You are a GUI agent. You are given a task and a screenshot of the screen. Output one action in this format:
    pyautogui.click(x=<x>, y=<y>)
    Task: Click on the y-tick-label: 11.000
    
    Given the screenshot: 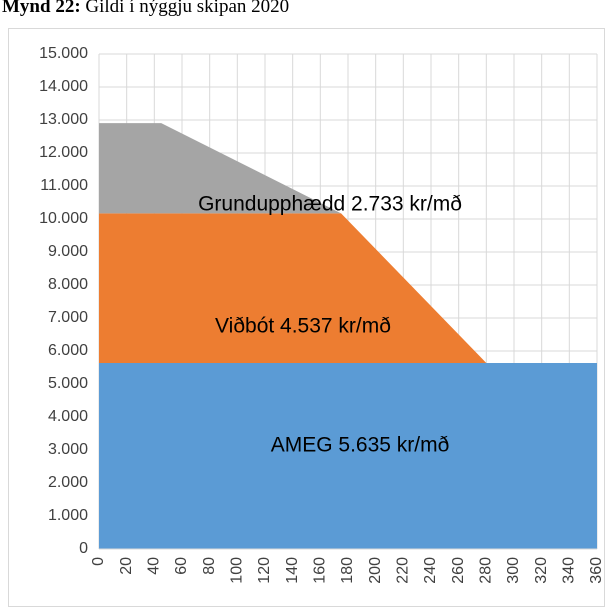 What is the action you would take?
    pyautogui.click(x=64, y=185)
    